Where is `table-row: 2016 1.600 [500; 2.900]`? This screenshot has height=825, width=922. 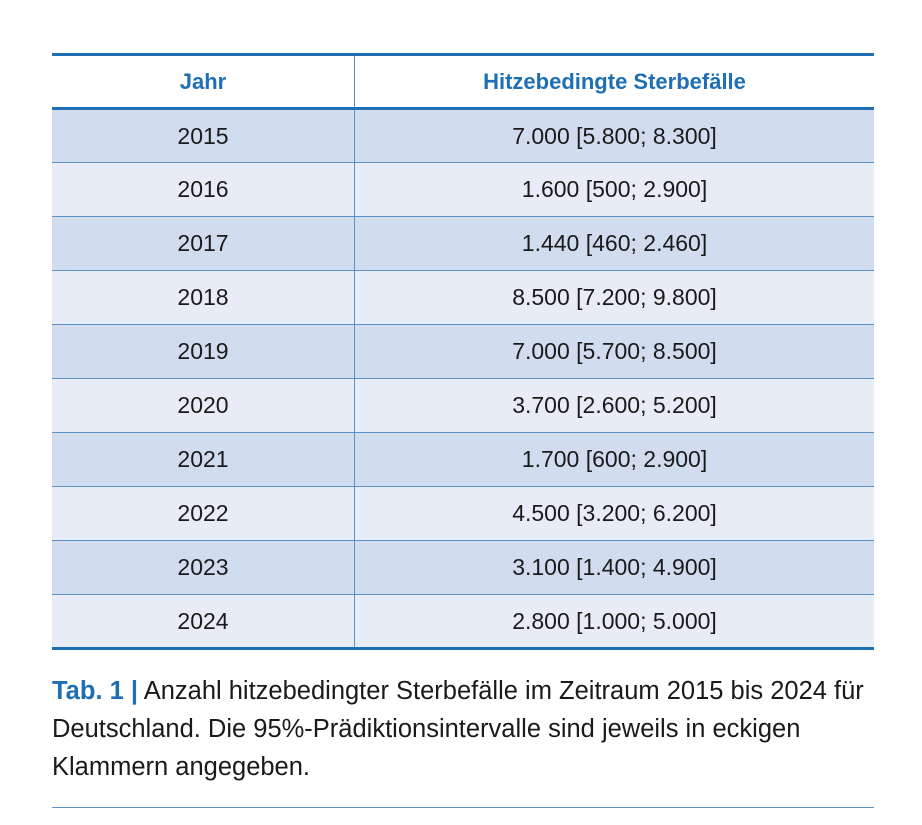 table-row: 2016 1.600 [500; 2.900] is located at coordinates (463, 189).